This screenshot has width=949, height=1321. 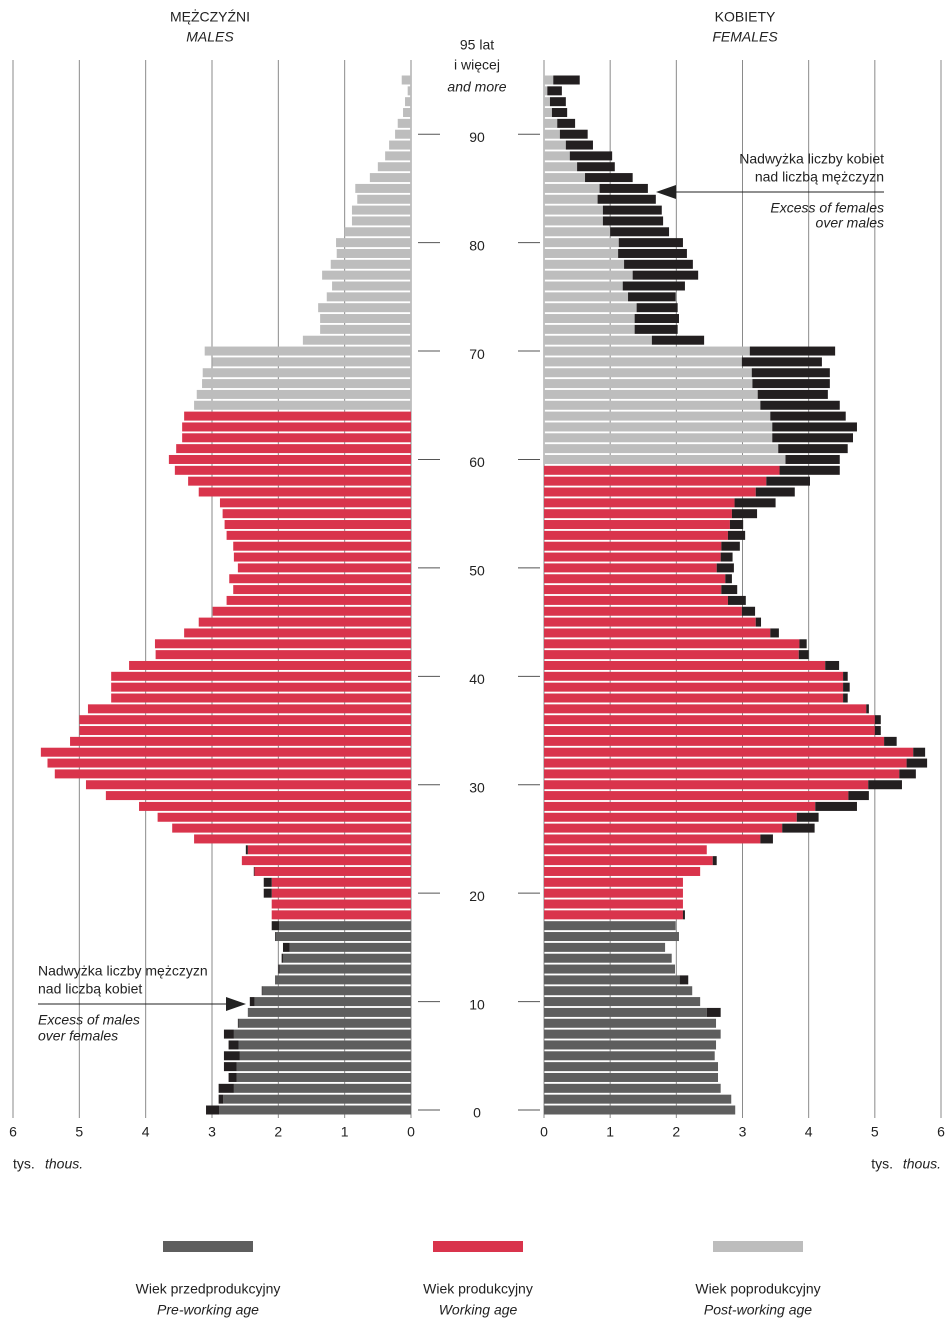 I want to click on x-tick-label: 1, so click(x=610, y=1132).